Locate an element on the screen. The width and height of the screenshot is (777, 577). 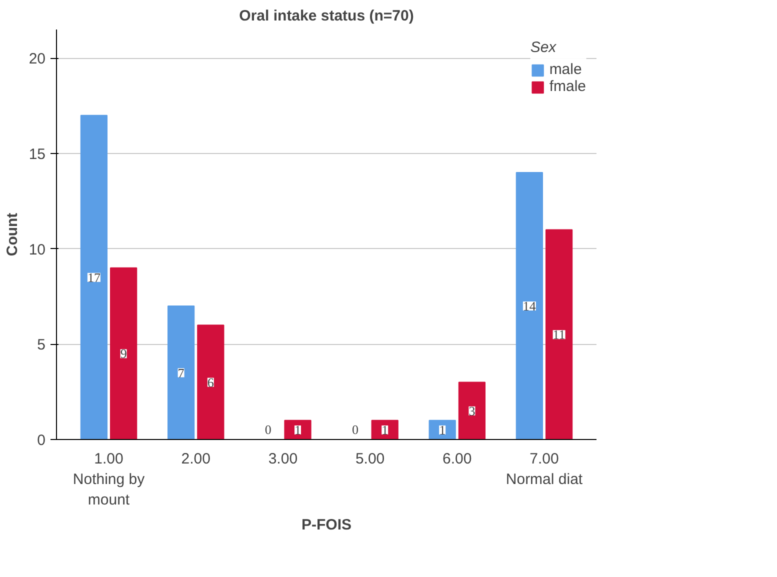
data-label: 11 is located at coordinates (559, 334).